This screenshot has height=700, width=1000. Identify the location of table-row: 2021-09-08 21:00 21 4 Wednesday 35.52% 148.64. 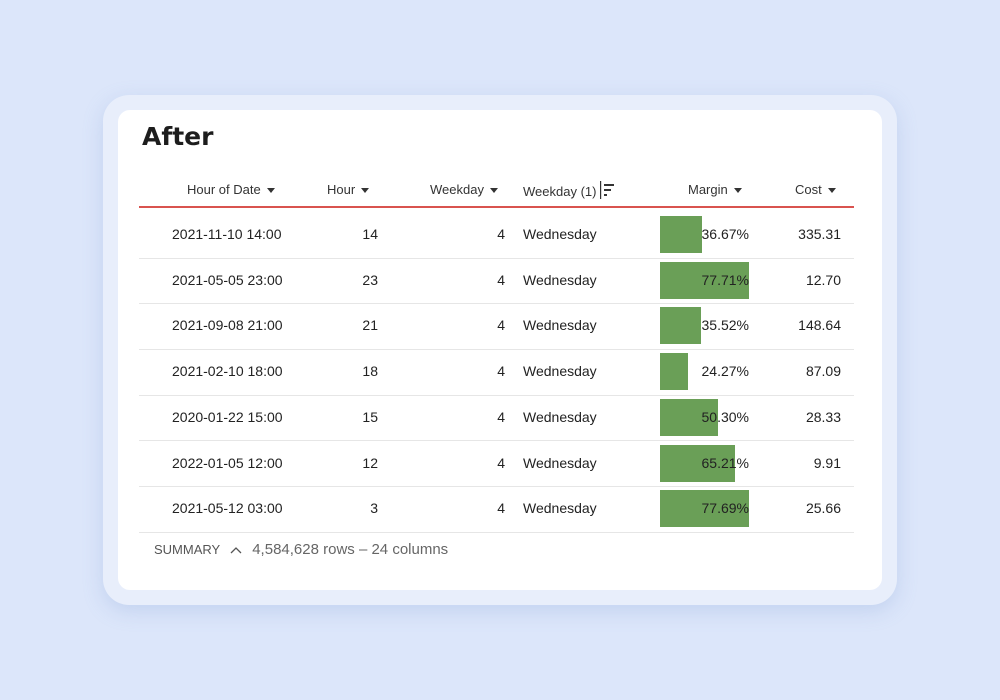
(496, 327).